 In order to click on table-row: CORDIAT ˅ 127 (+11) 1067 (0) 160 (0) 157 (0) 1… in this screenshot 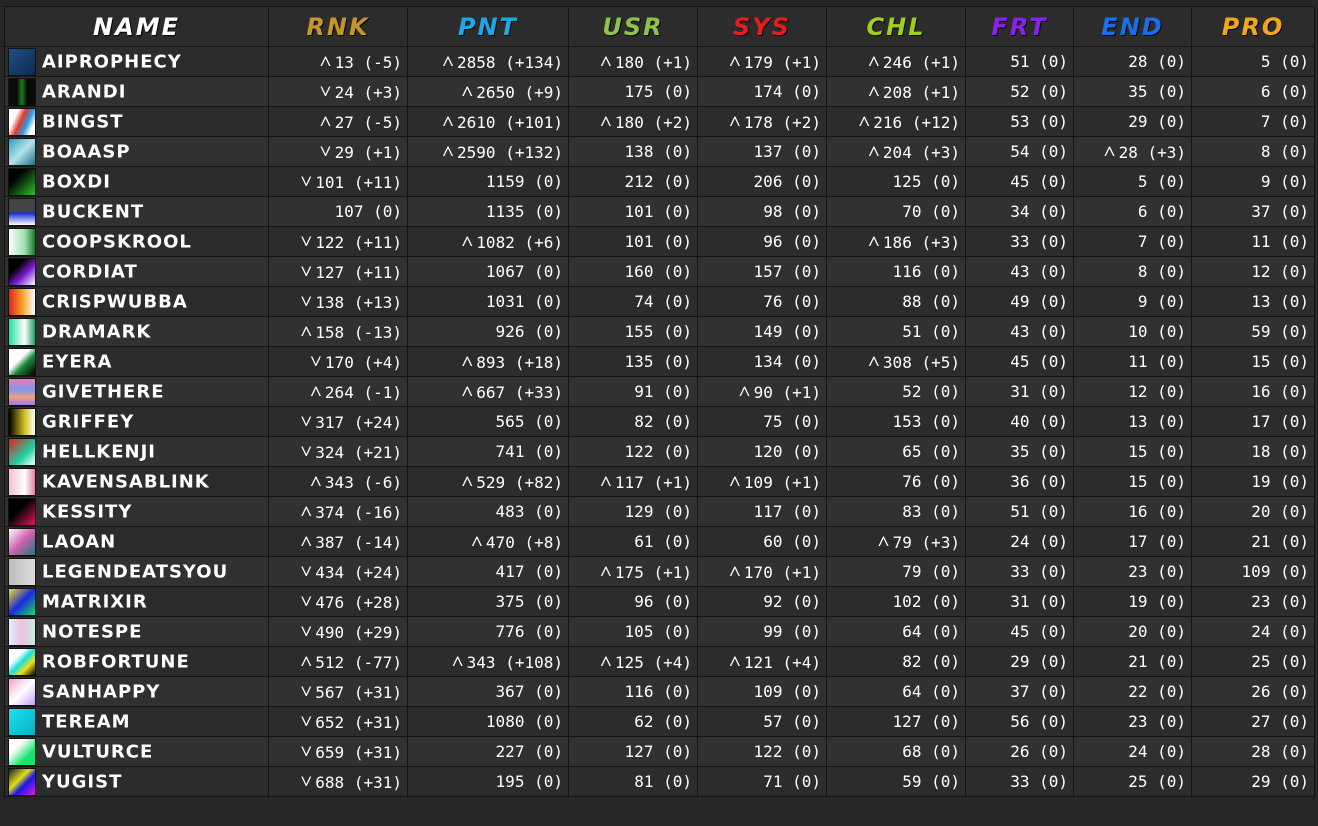, I will do `click(659, 271)`.